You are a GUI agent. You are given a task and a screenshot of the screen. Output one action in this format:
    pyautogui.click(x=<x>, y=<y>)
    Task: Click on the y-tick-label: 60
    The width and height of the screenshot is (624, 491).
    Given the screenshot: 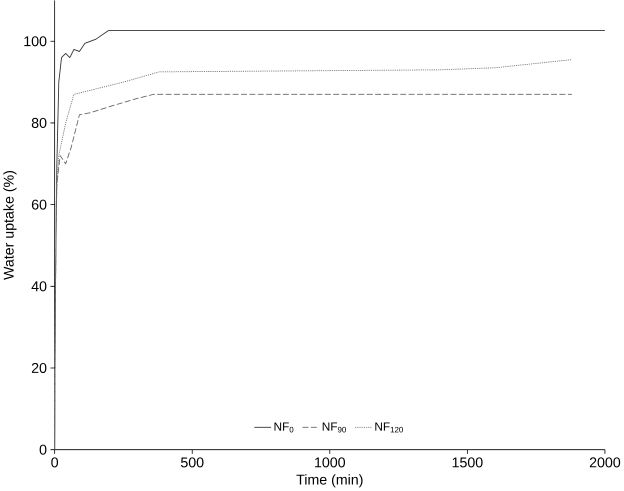 What is the action you would take?
    pyautogui.click(x=39, y=205)
    